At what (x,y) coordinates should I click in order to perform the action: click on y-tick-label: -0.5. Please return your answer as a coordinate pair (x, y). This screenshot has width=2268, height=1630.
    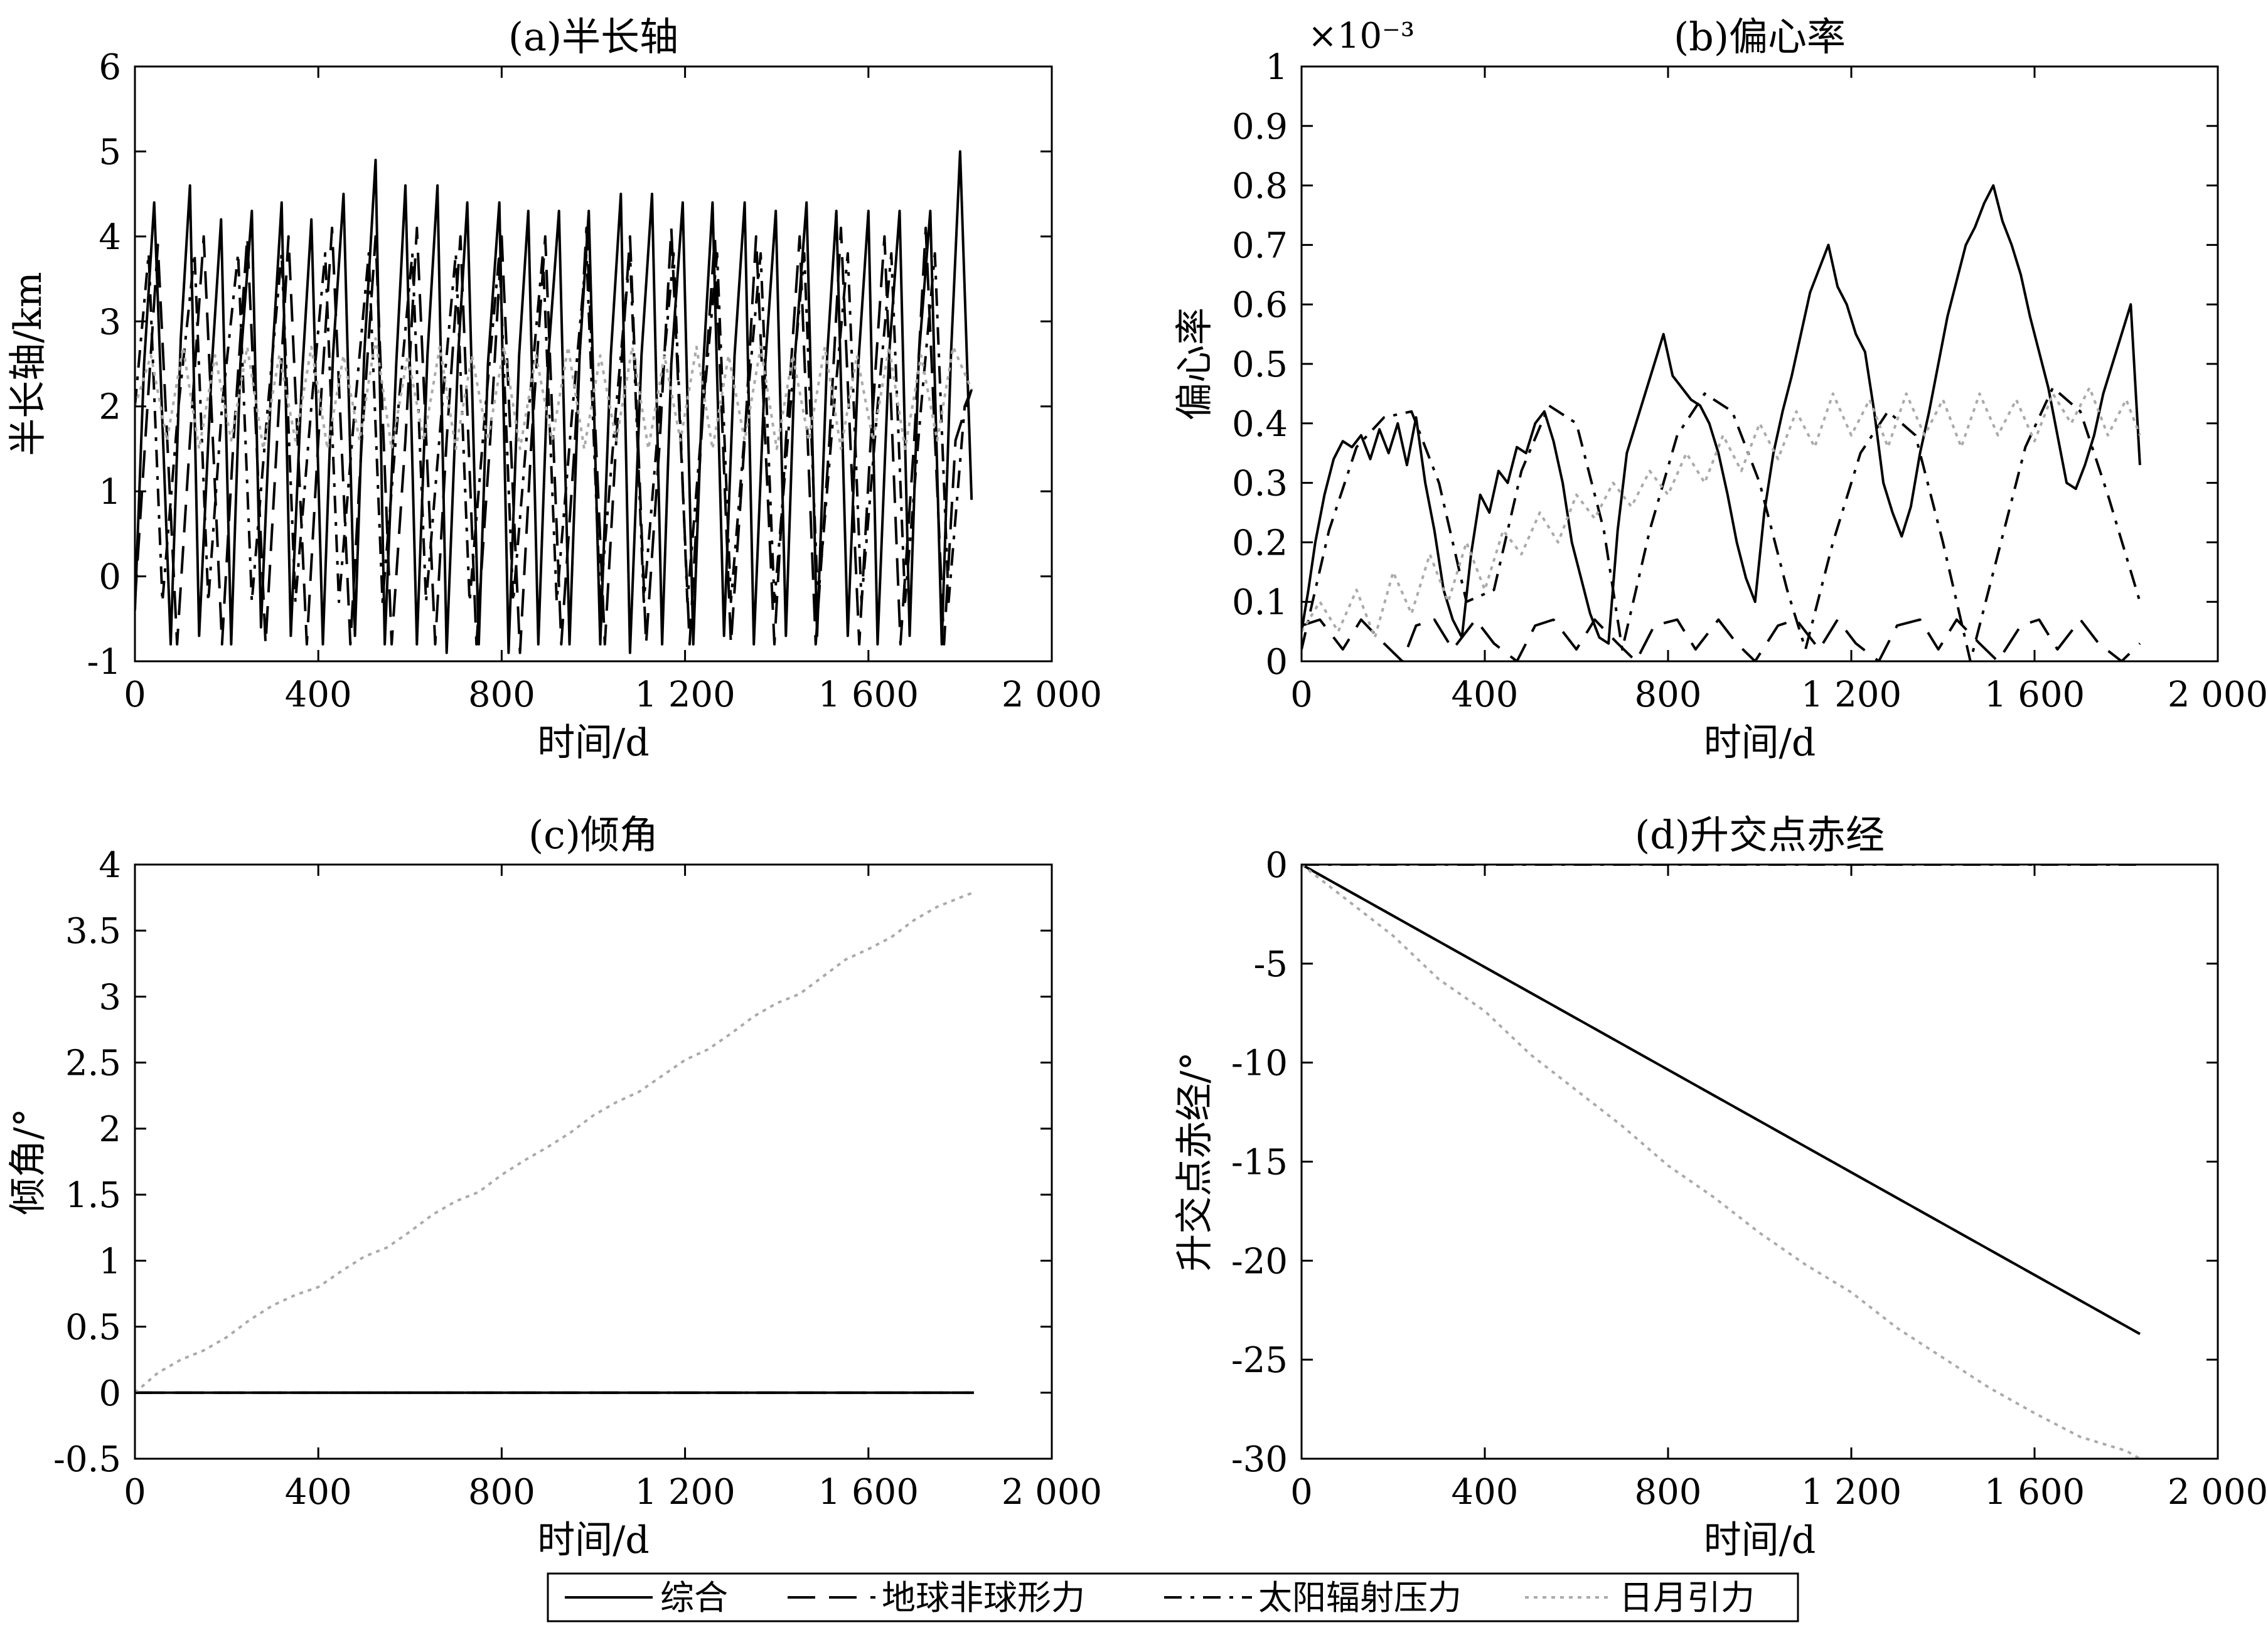
    Looking at the image, I should click on (87, 1459).